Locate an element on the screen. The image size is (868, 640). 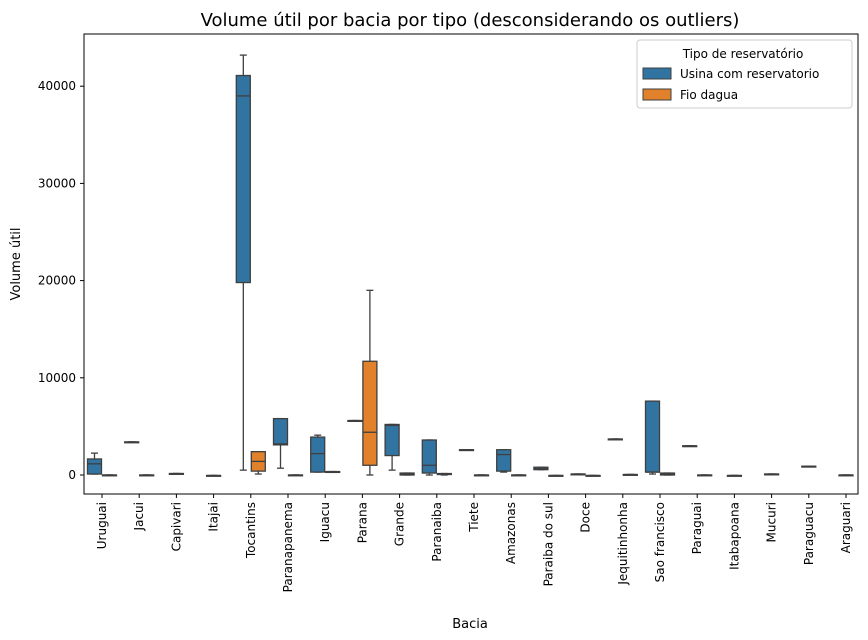
x-tick-label: Tiete is located at coordinates (474, 517).